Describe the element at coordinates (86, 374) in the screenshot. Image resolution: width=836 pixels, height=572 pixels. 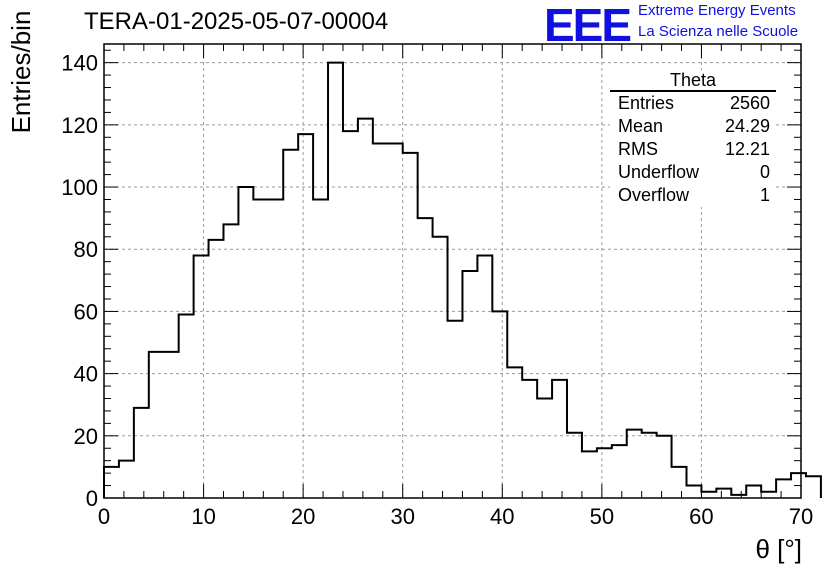
I see `y-tick-label: 40` at that location.